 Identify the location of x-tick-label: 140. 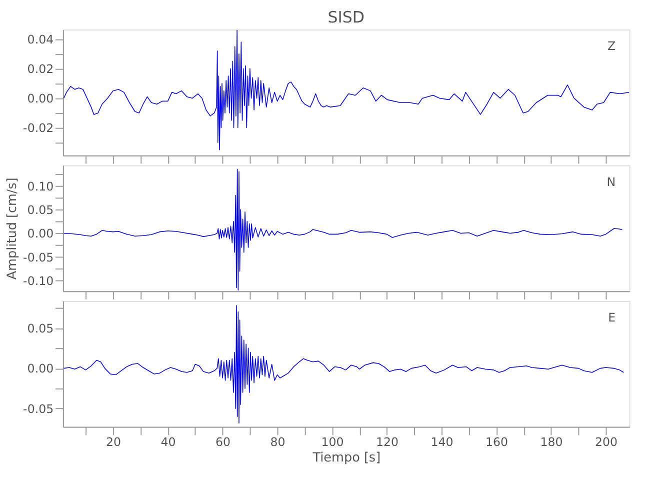
(442, 441).